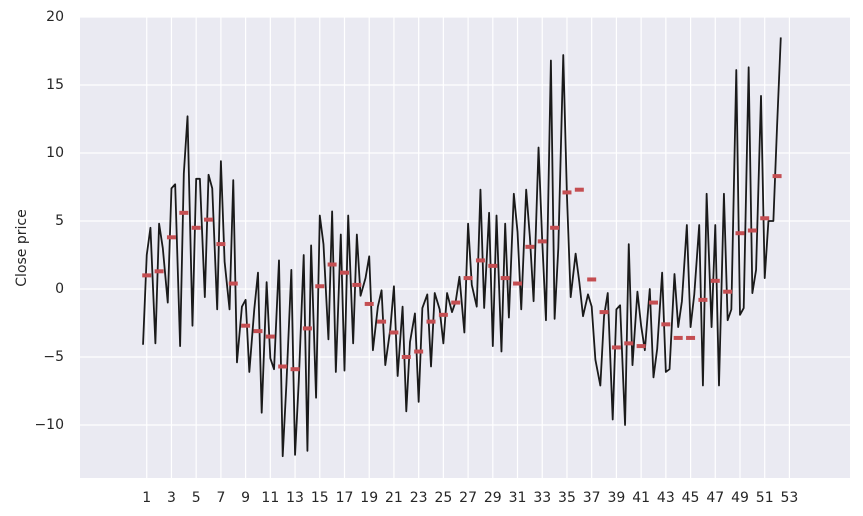 Image resolution: width=863 pixels, height=516 pixels. What do you see at coordinates (245, 498) in the screenshot?
I see `x-tick-label: 9` at bounding box center [245, 498].